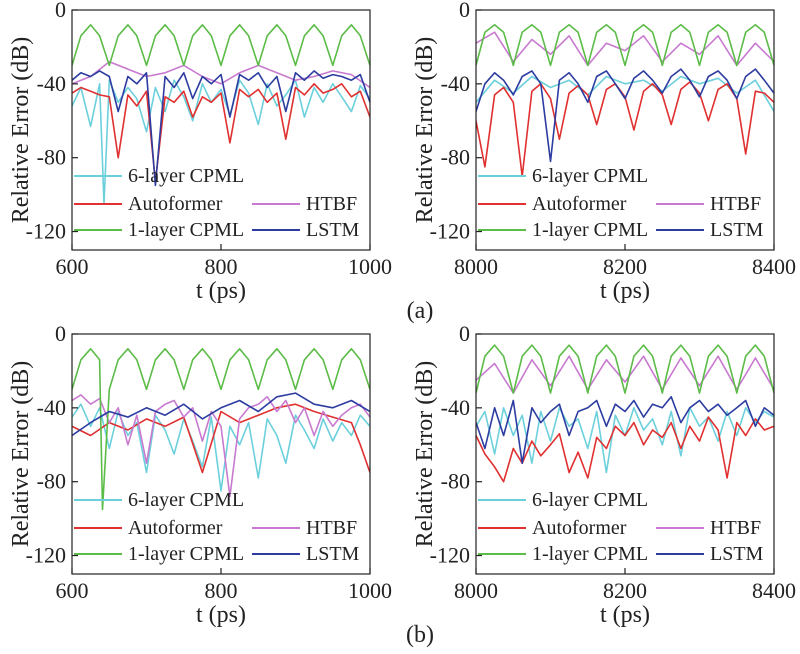 The image size is (800, 654). Describe the element at coordinates (420, 635) in the screenshot. I see `panel-label-b: (b)` at that location.